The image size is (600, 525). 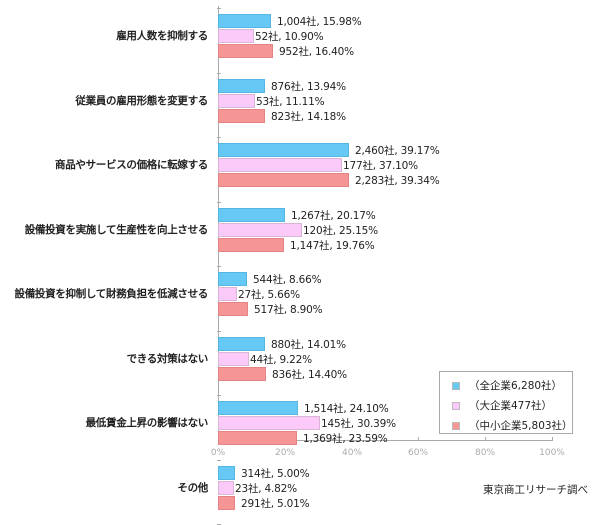 I want to click on legend-label: （中小企業5,803社）, so click(x=521, y=426).